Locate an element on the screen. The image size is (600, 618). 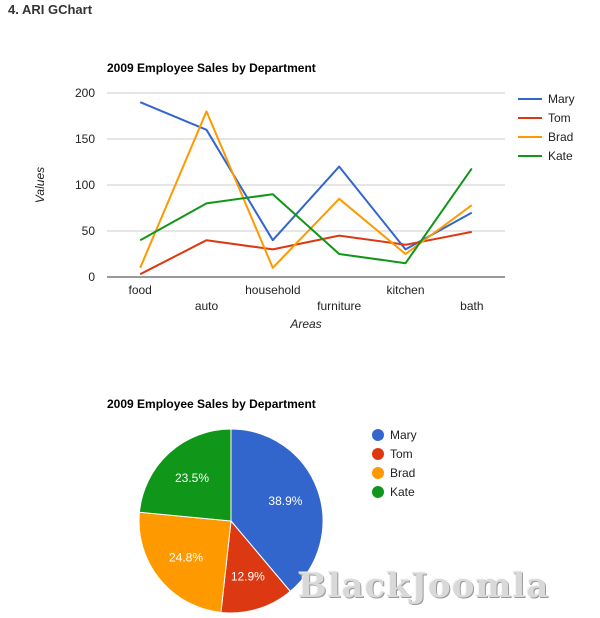
pie-slice-kate is located at coordinates (185, 475).